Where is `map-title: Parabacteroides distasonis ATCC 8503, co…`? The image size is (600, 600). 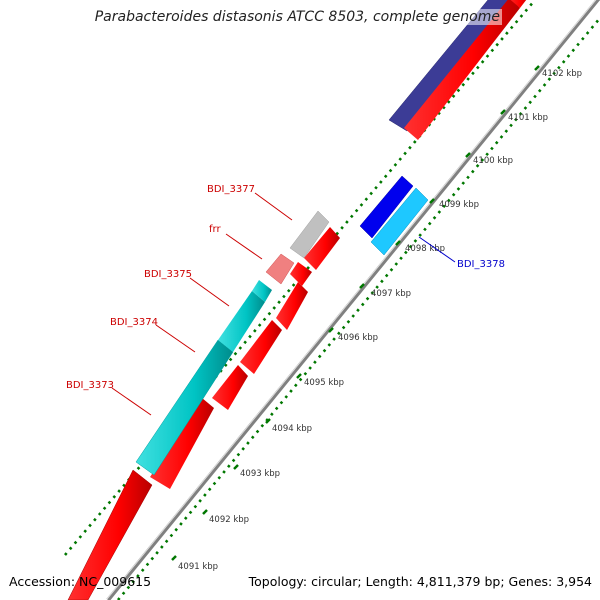
map-title: Parabacteroides distasonis ATCC 8503, co… is located at coordinates (297, 17).